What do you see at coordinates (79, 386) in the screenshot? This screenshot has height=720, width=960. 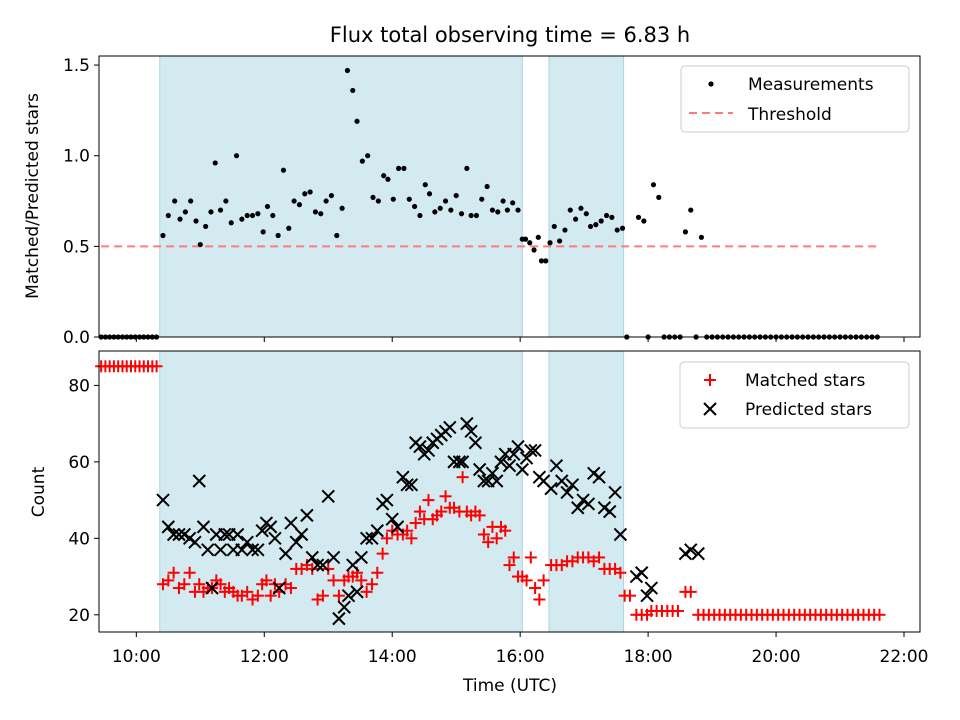 I see `y-tick-label: 80` at bounding box center [79, 386].